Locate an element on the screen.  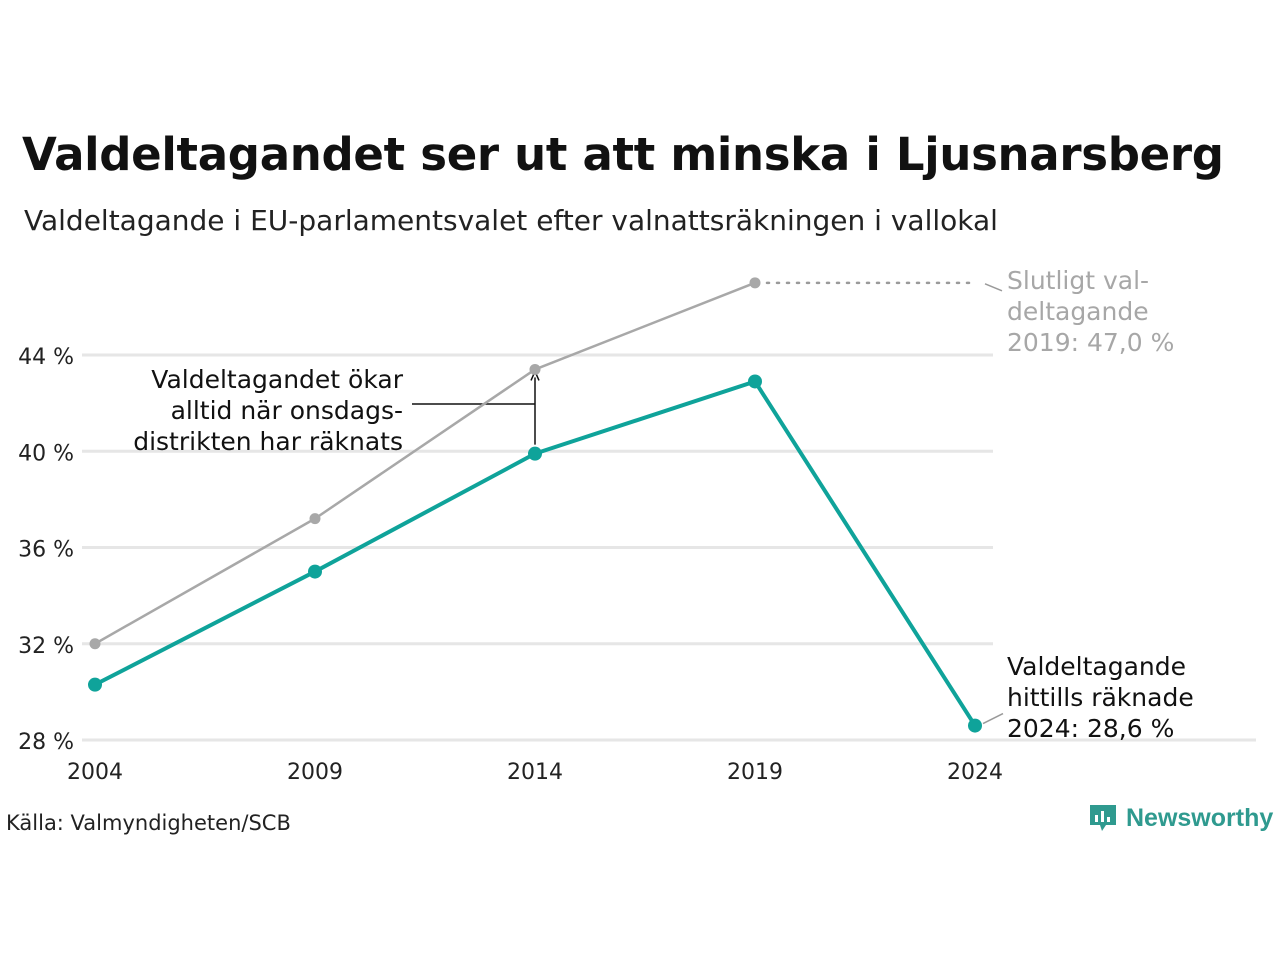
x-tick-label: 2004 is located at coordinates (95, 772).